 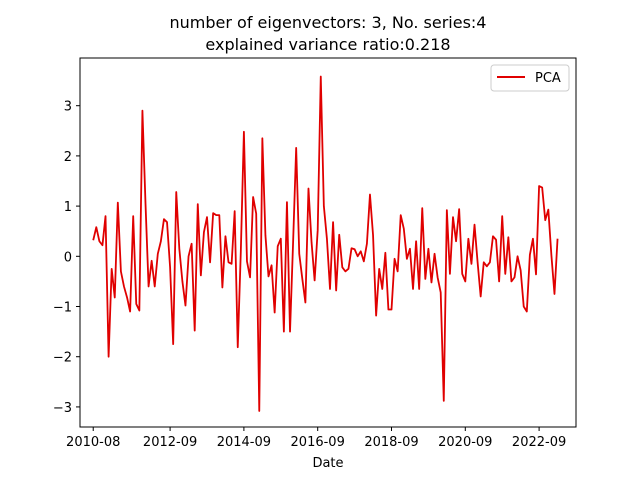 I want to click on legend: PCA, so click(x=530, y=78).